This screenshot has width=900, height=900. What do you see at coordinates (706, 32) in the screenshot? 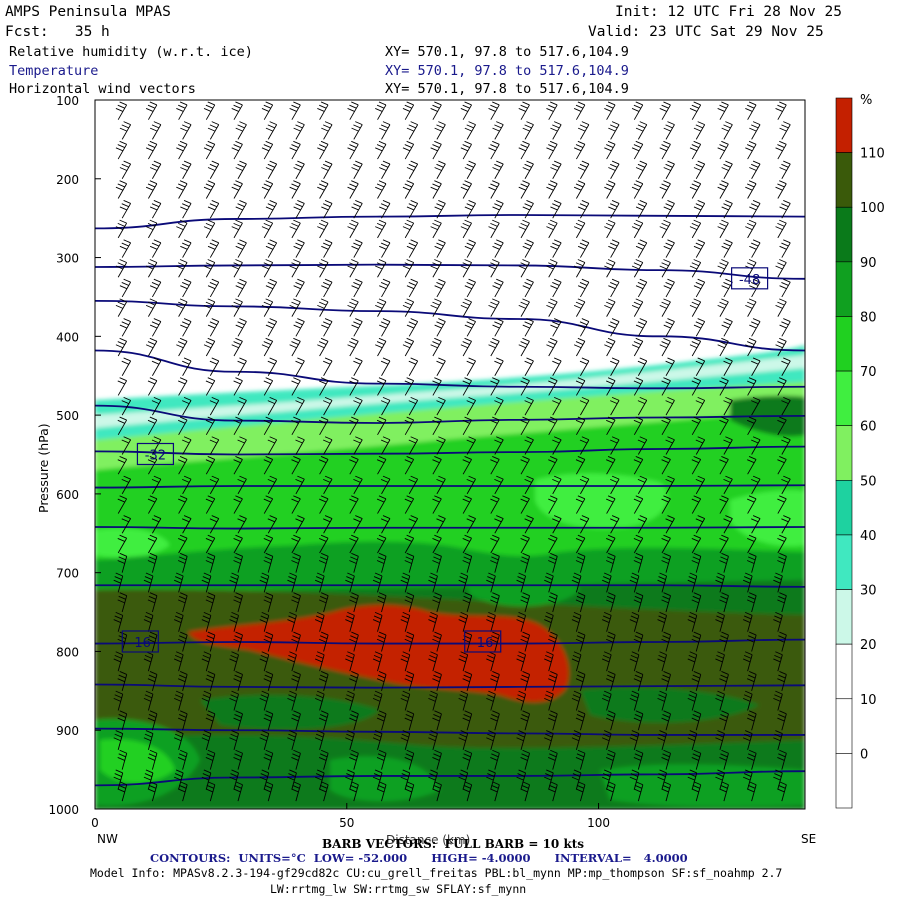
I see `valid-time: Valid: 23 UTC Sat 29 Nov 25` at bounding box center [706, 32].